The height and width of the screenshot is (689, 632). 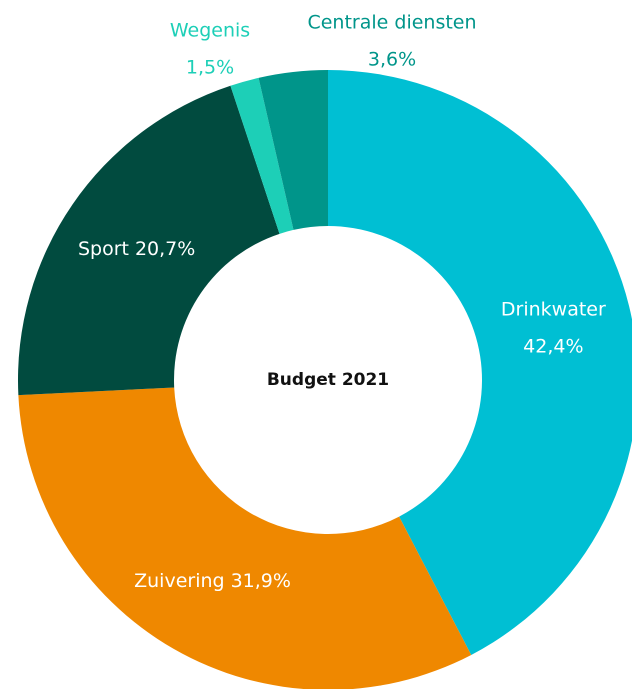 What do you see at coordinates (391, 23) in the screenshot?
I see `slice-name: Centrale diensten` at bounding box center [391, 23].